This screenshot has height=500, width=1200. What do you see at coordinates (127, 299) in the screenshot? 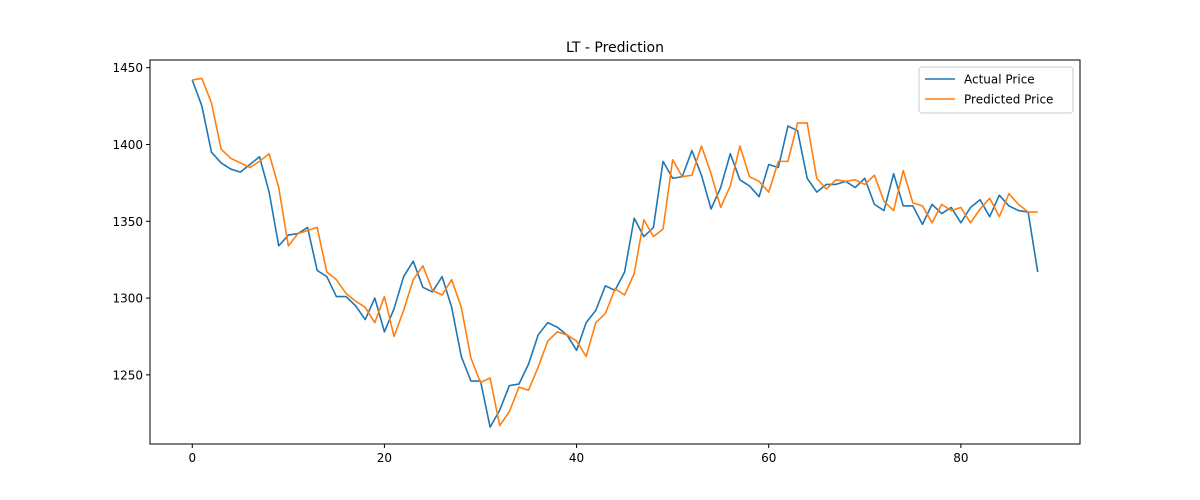
I see `y-tick-label: 1300` at bounding box center [127, 299].